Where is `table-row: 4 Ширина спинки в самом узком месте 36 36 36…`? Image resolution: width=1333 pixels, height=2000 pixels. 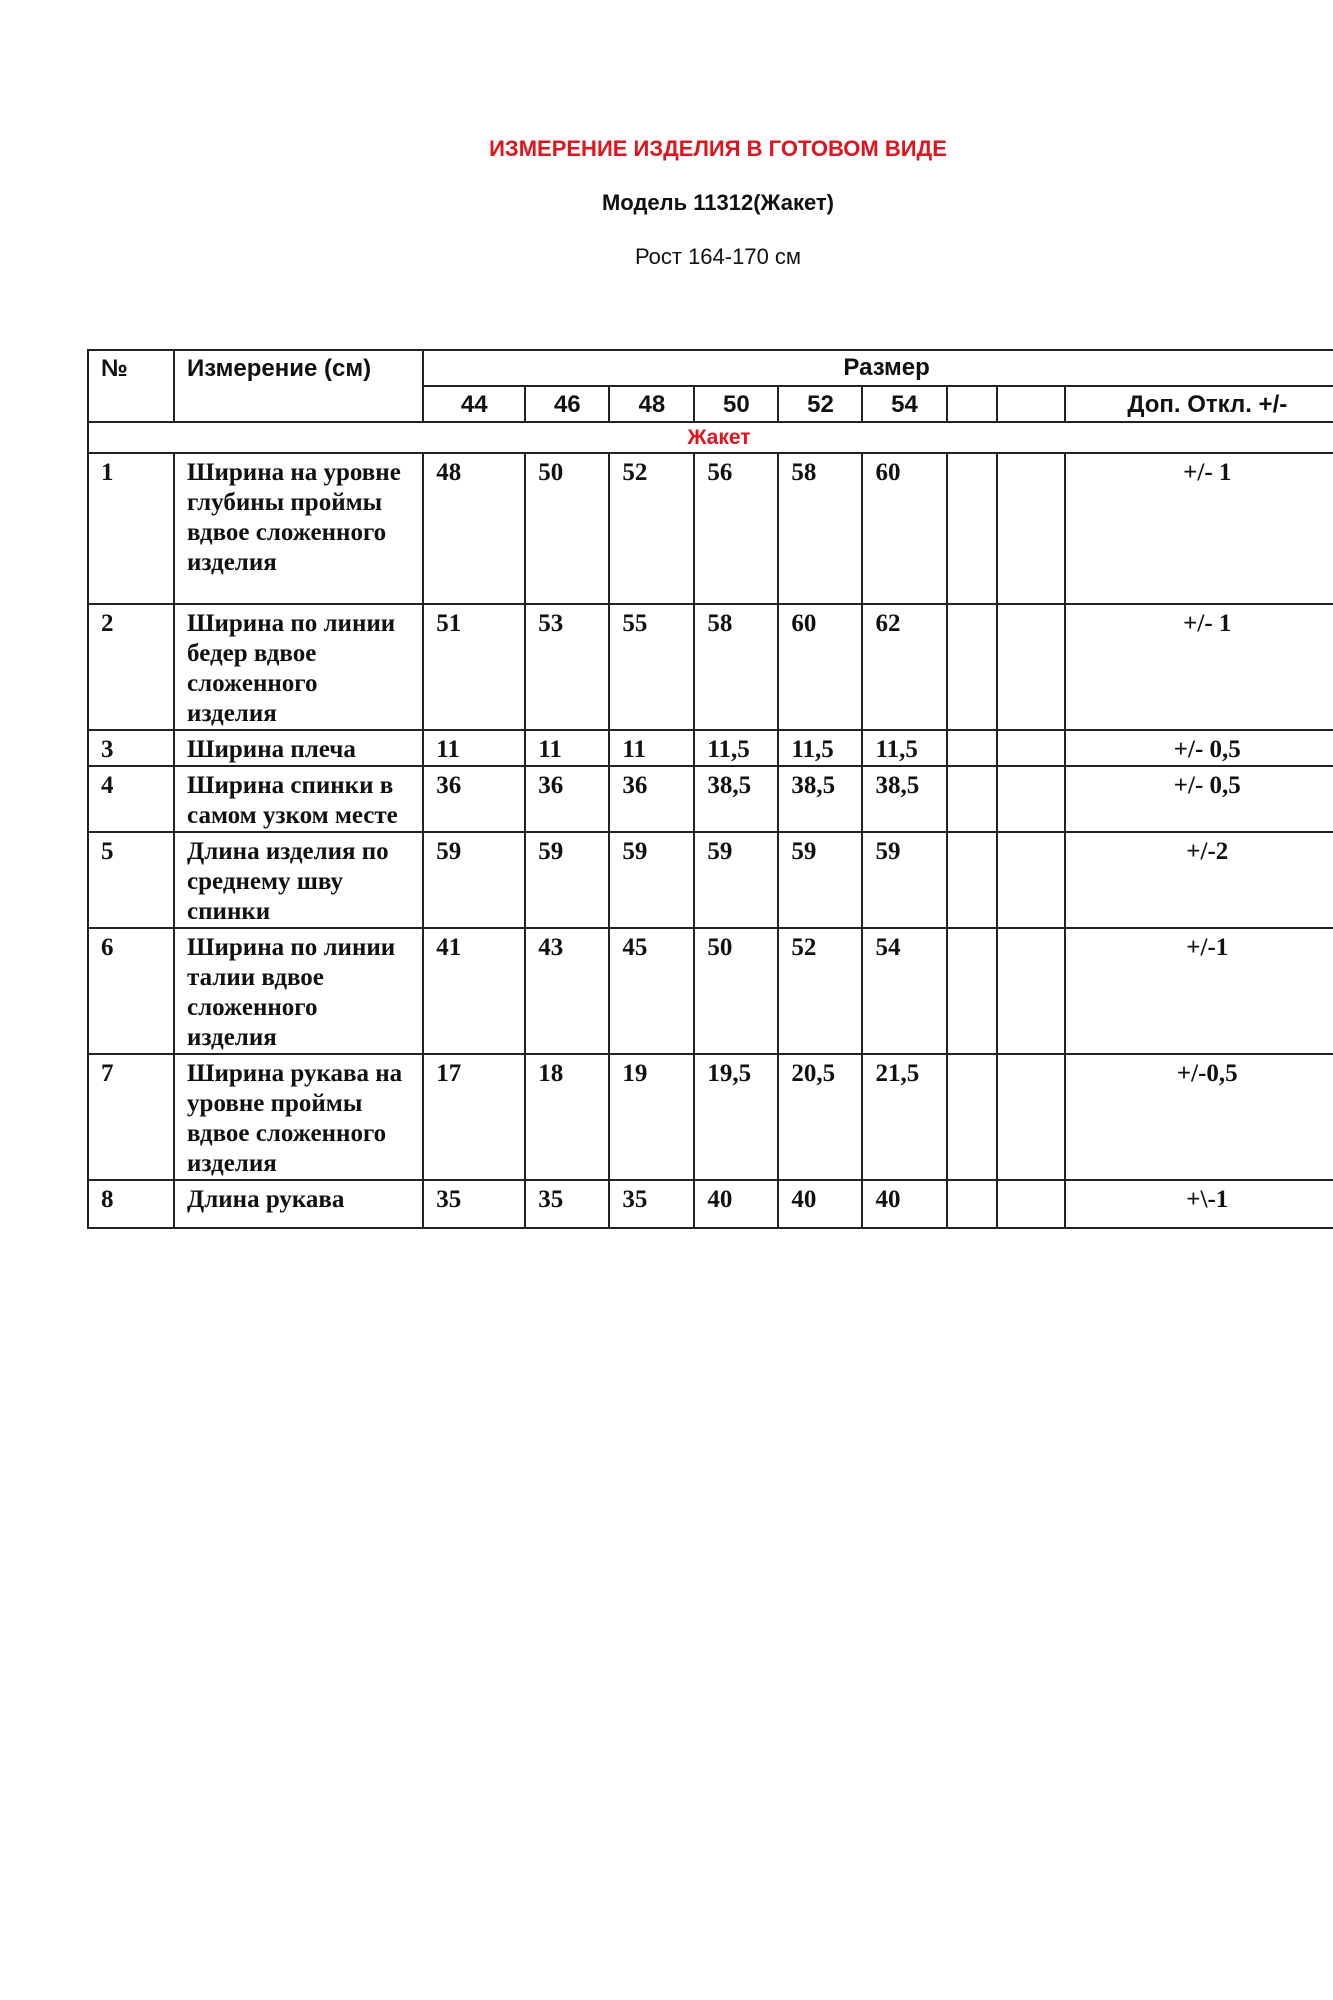 table-row: 4 Ширина спинки в самом узком месте 36 36 36… is located at coordinates (709, 799).